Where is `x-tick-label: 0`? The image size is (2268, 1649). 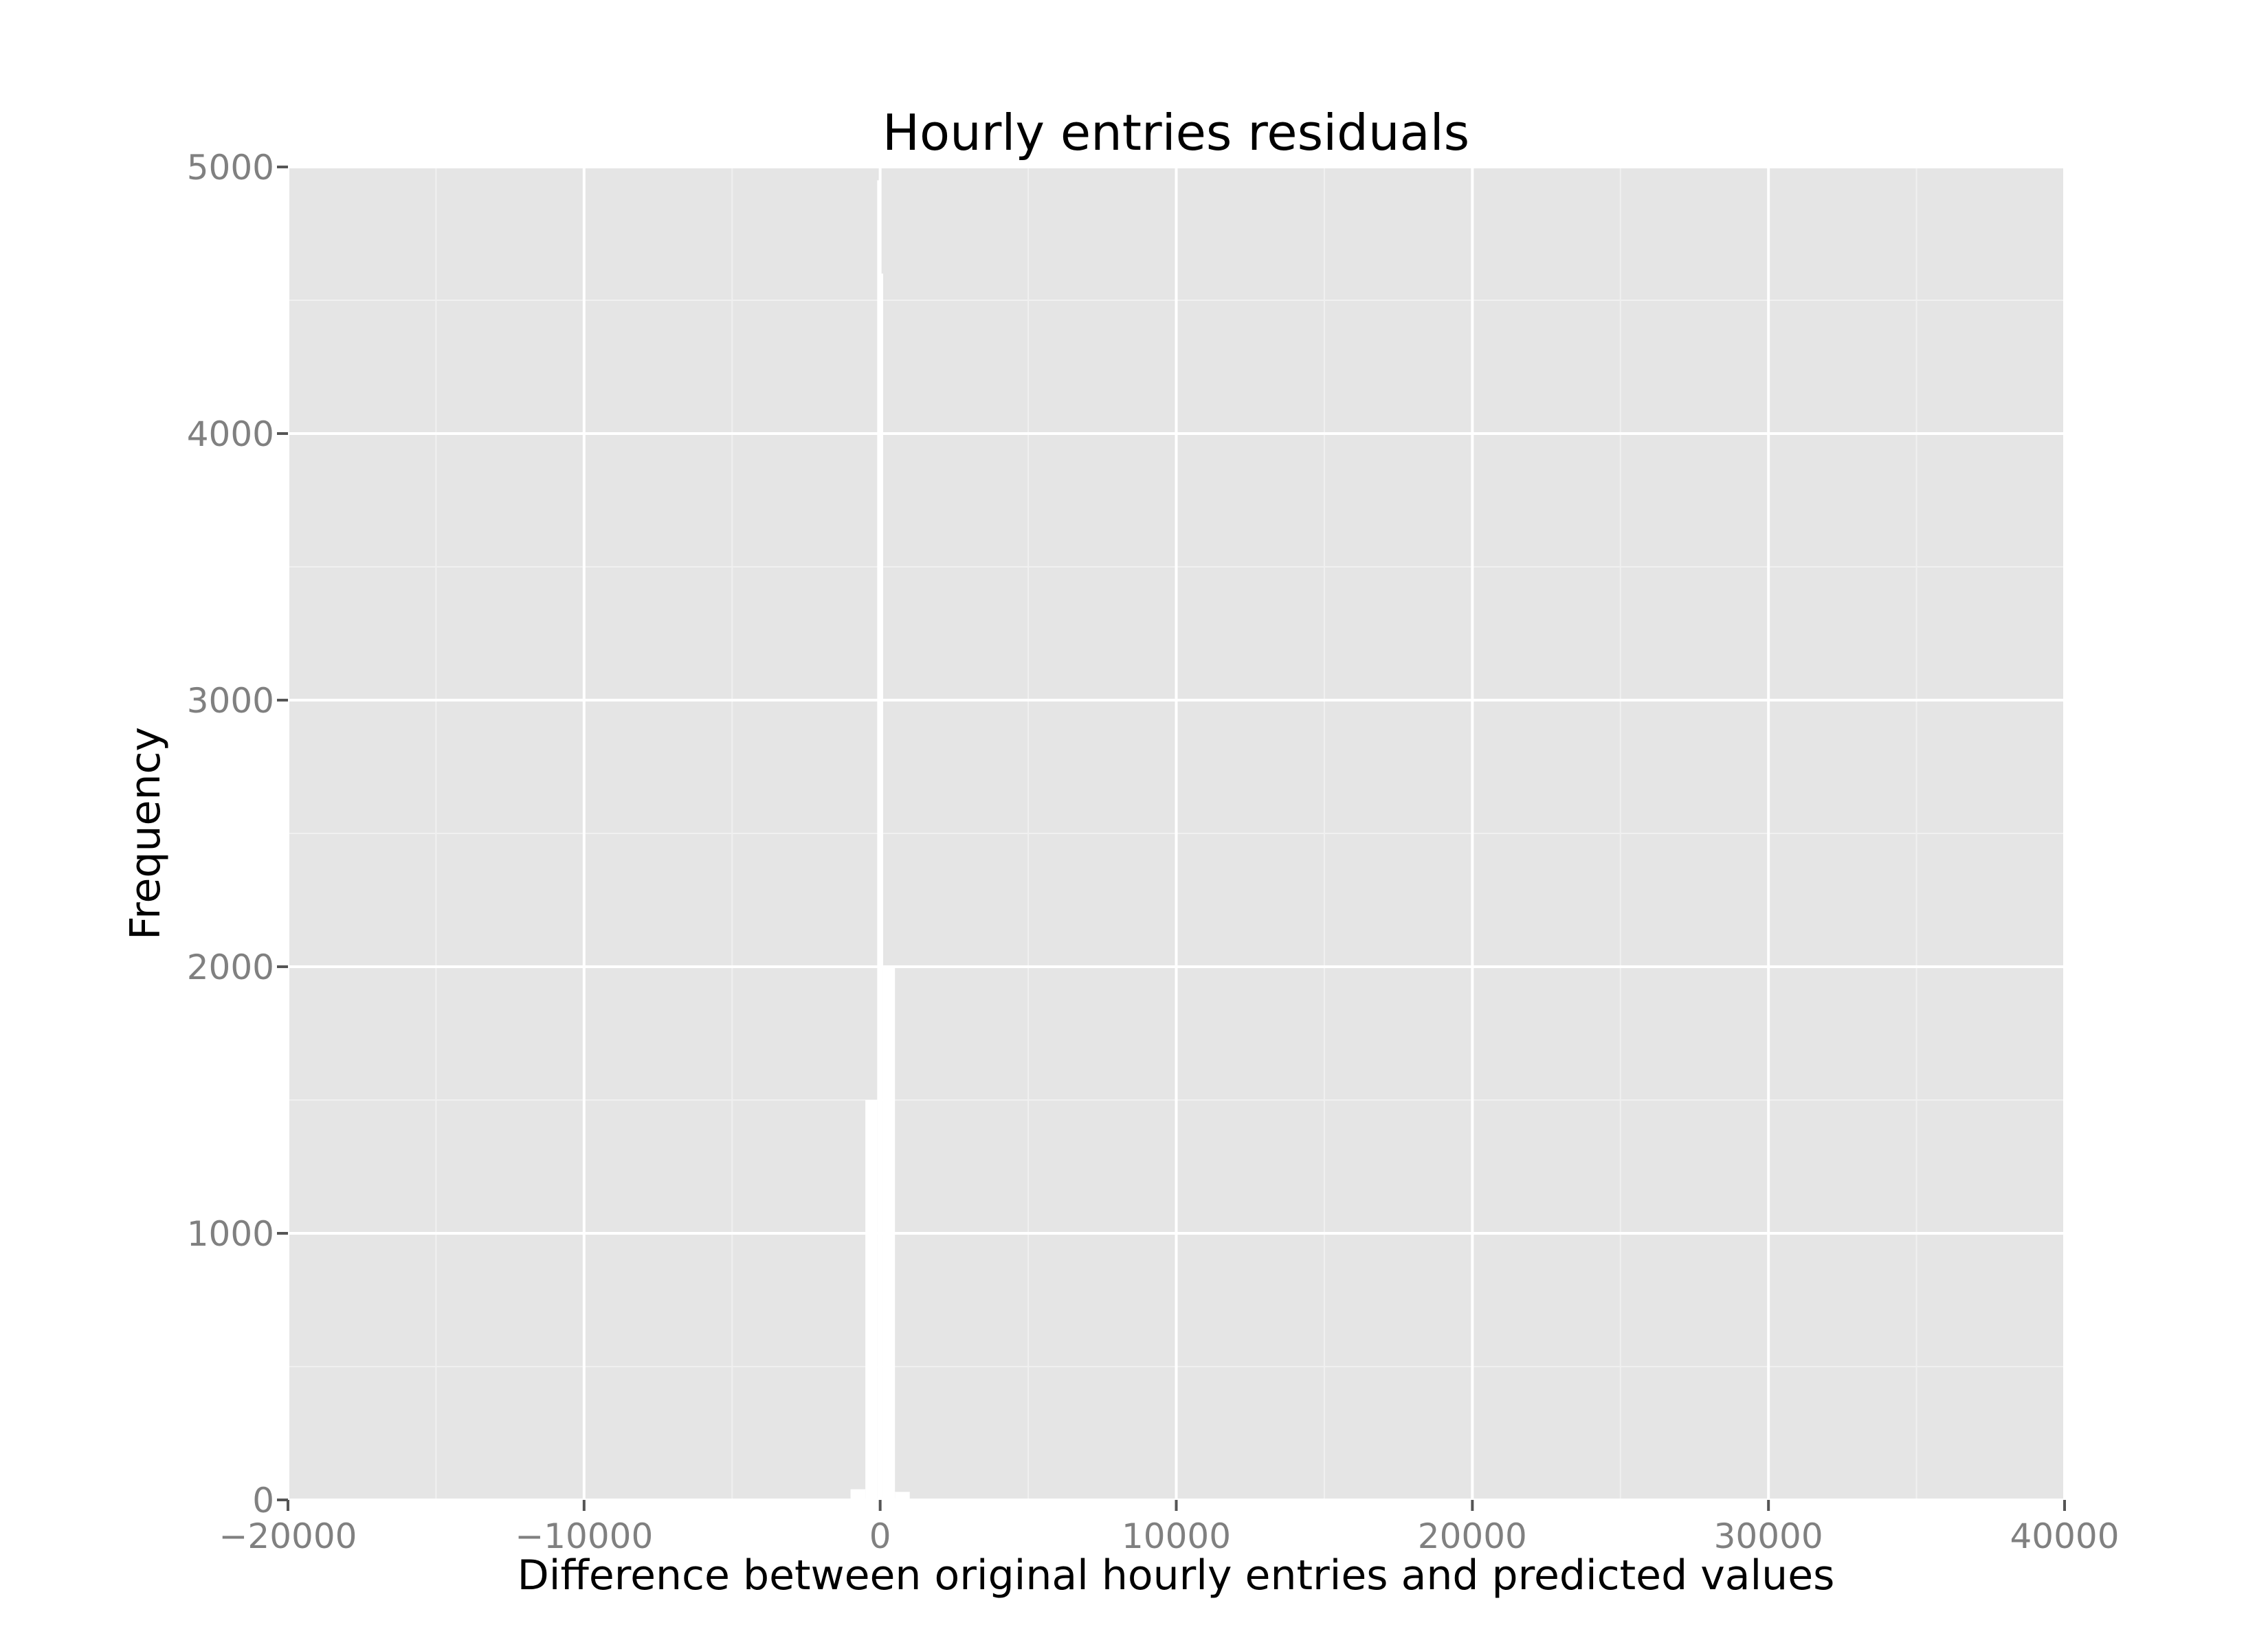 x-tick-label: 0 is located at coordinates (880, 1536).